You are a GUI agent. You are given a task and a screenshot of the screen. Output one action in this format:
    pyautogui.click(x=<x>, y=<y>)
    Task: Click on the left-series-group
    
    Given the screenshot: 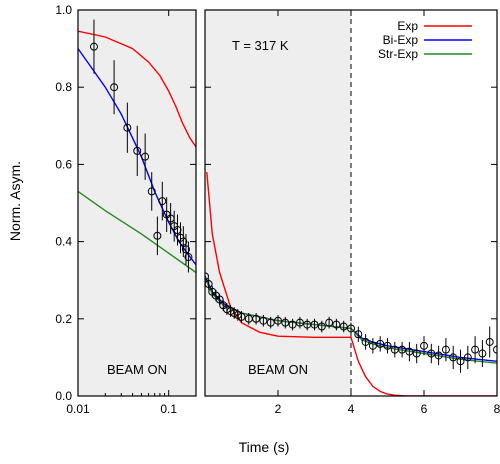 What is the action you would take?
    pyautogui.click(x=137, y=146)
    